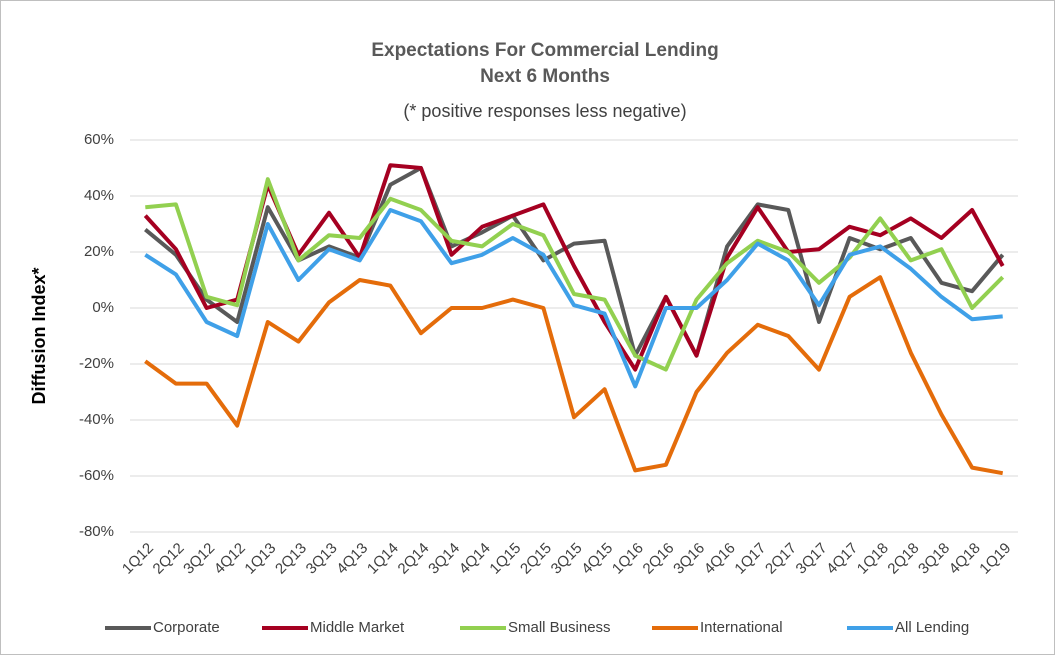  I want to click on legend-label: Small Business, so click(559, 627).